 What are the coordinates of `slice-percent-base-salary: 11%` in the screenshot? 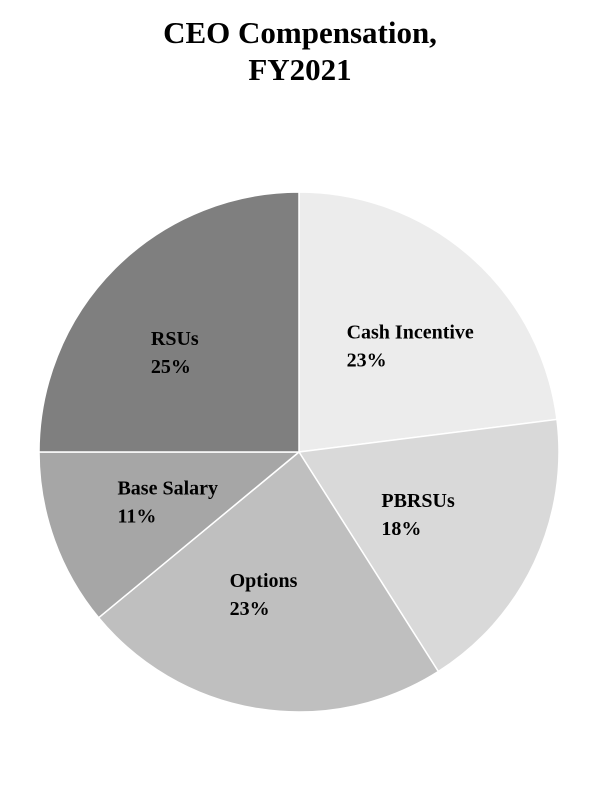 It's located at (136, 516).